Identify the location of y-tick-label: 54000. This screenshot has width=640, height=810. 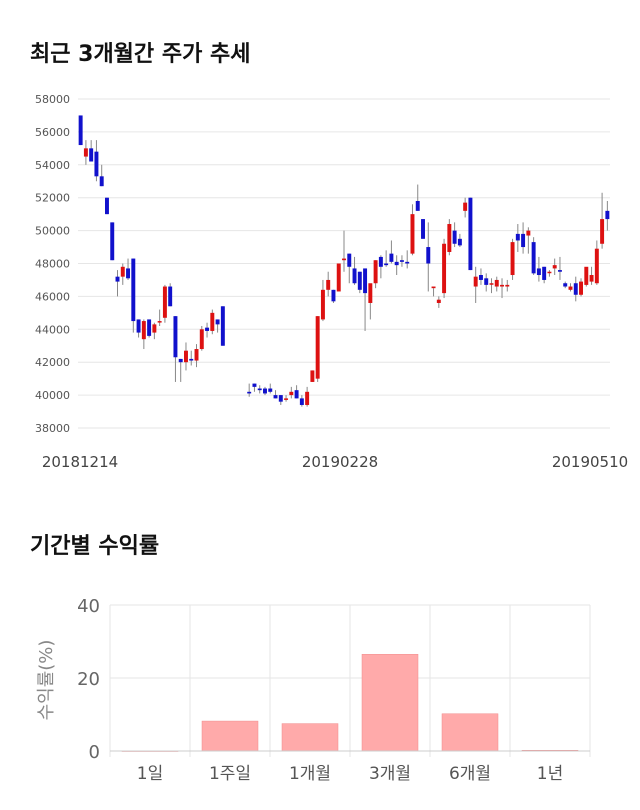
(52, 165).